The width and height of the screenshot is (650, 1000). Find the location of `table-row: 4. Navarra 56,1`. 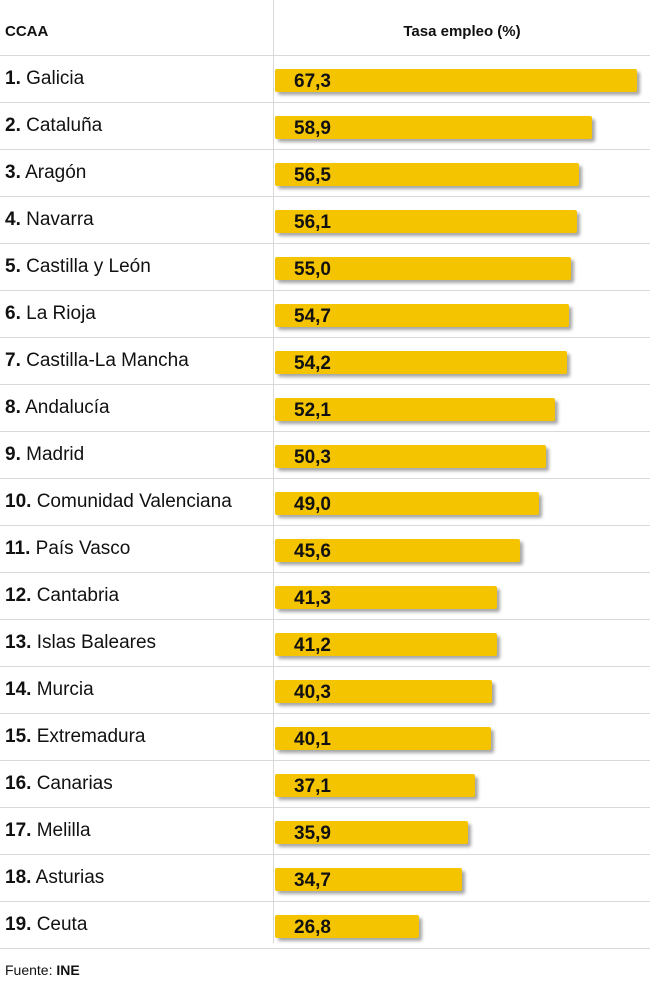

table-row: 4. Navarra 56,1 is located at coordinates (325, 220).